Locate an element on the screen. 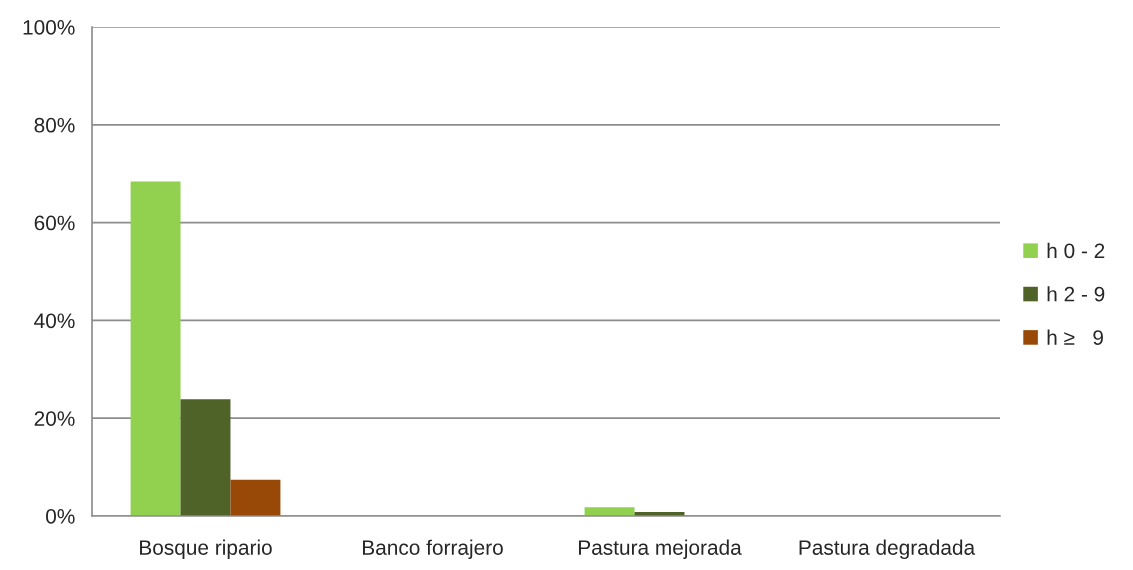  x-tick-label: Banco forrajero is located at coordinates (433, 549).